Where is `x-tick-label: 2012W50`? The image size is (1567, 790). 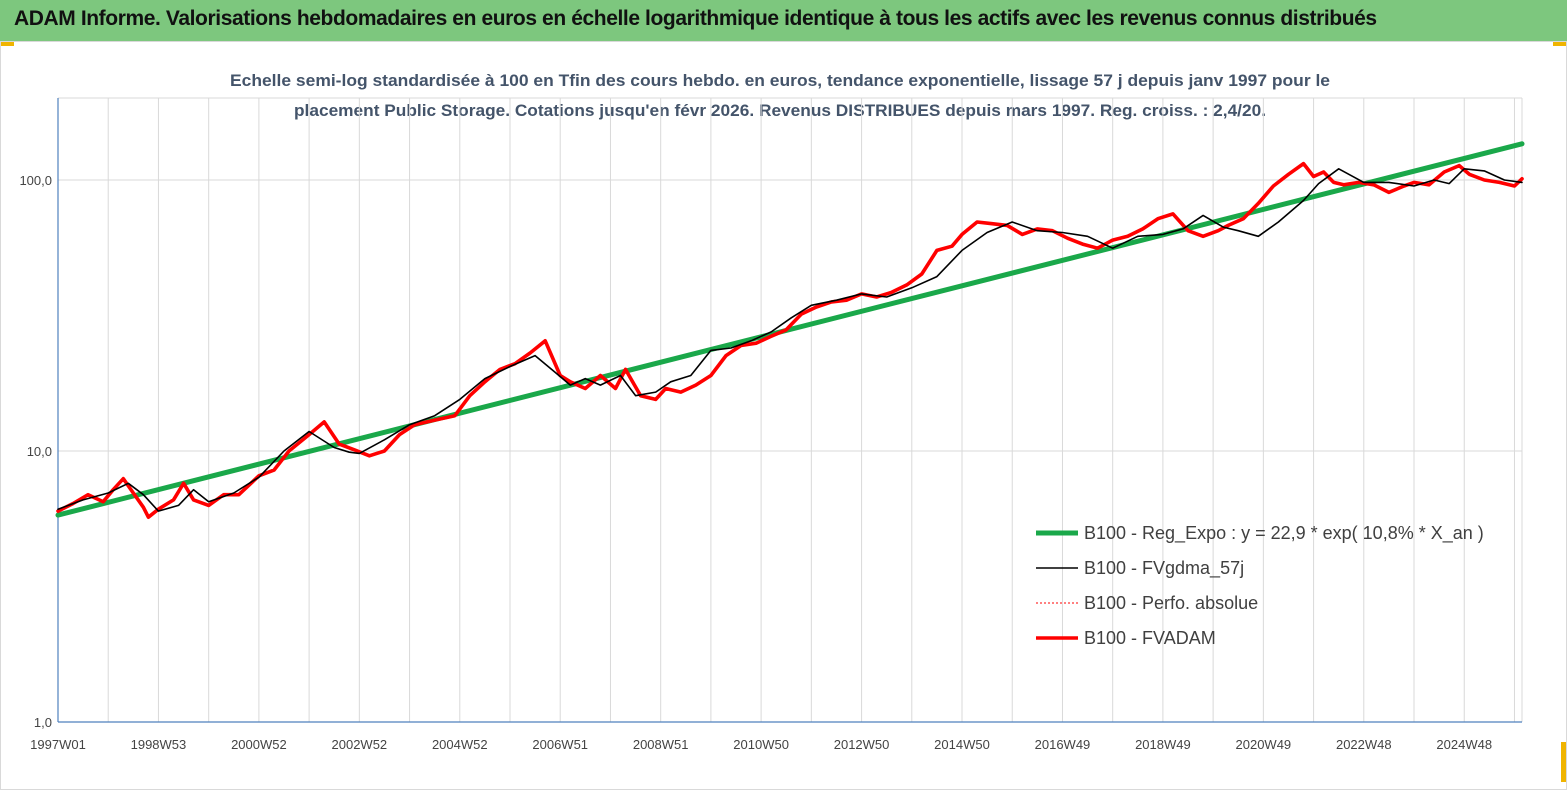
x-tick-label: 2012W50 is located at coordinates (862, 744).